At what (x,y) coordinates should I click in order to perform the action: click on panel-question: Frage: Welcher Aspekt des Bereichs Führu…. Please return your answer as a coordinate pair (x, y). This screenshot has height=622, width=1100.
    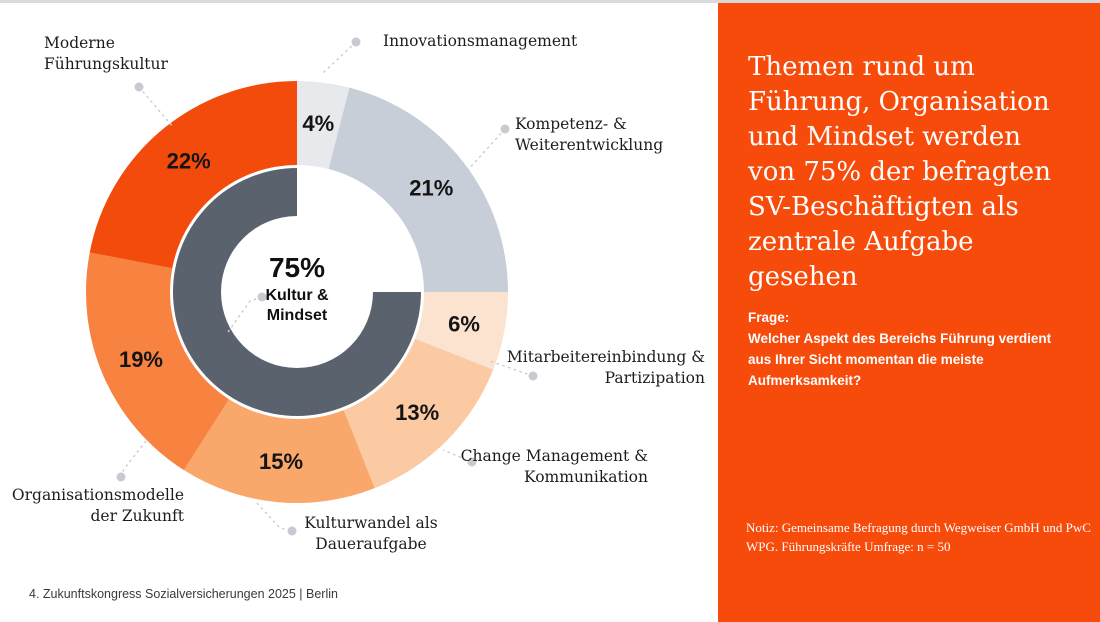
    Looking at the image, I should click on (900, 349).